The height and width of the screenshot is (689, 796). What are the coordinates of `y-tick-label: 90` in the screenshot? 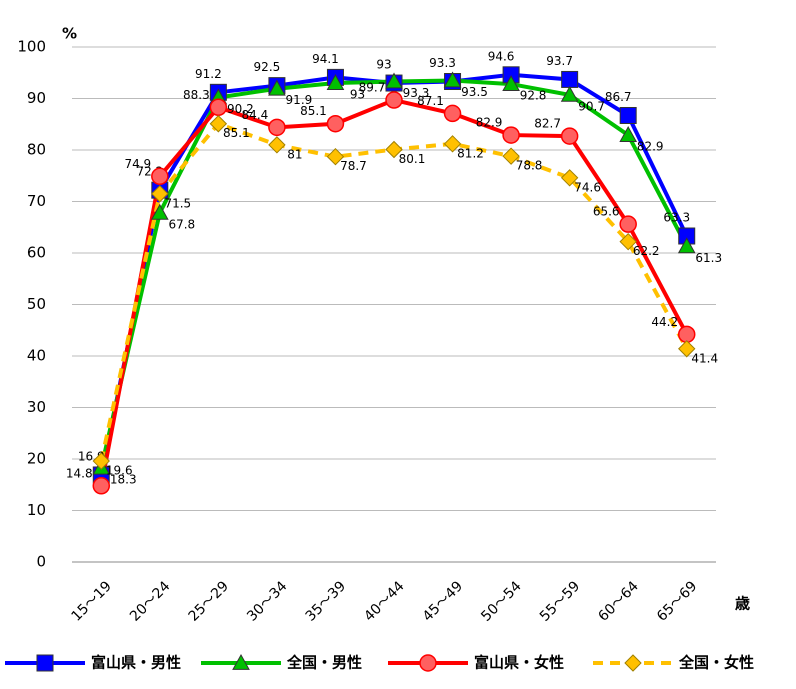 It's located at (36, 98).